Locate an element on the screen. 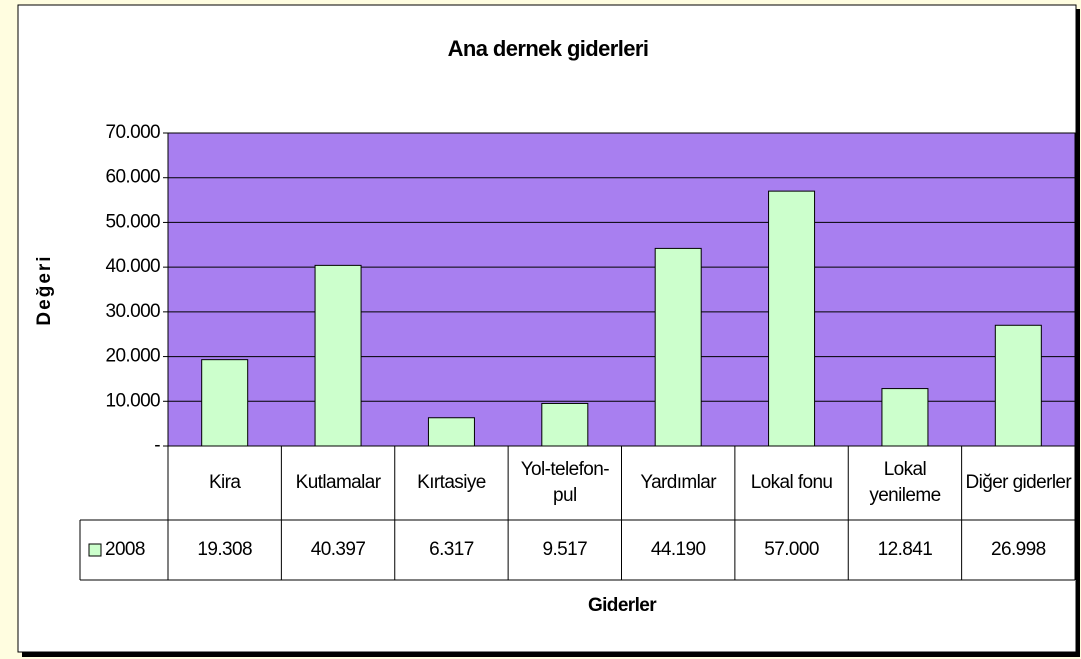 The height and width of the screenshot is (659, 1081). category-label: Lokal fonu is located at coordinates (791, 482).